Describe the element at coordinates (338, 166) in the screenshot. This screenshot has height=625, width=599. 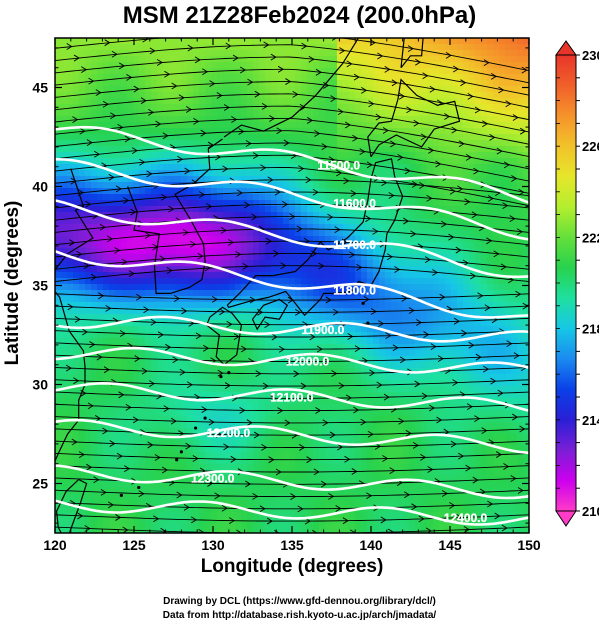
I see `contour-label: 11500.0` at that location.